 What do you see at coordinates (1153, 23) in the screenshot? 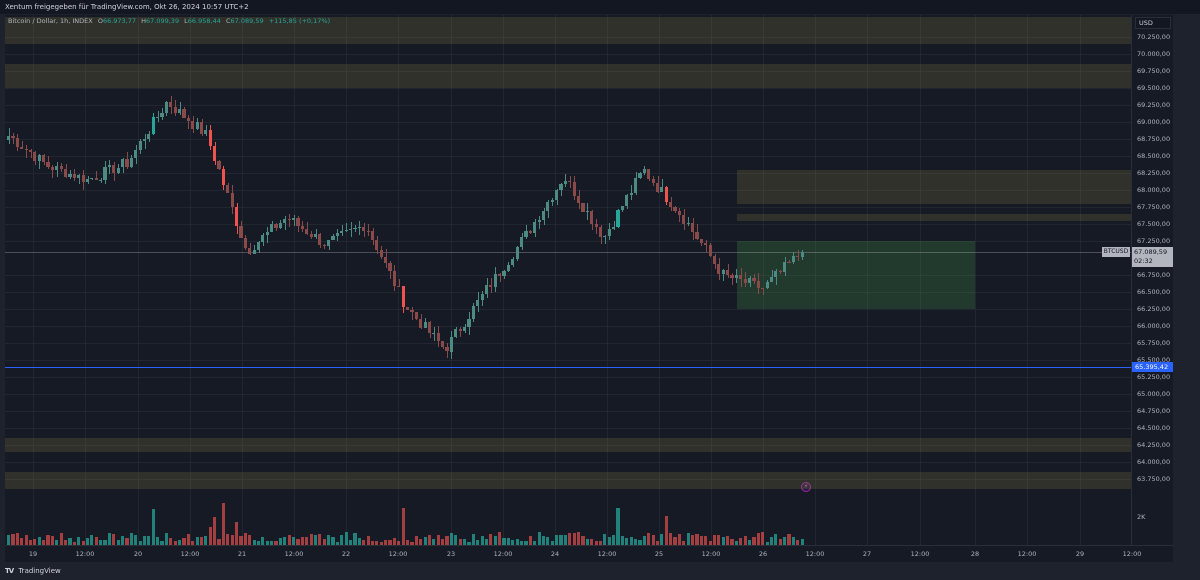
I see `currency-button: USD` at bounding box center [1153, 23].